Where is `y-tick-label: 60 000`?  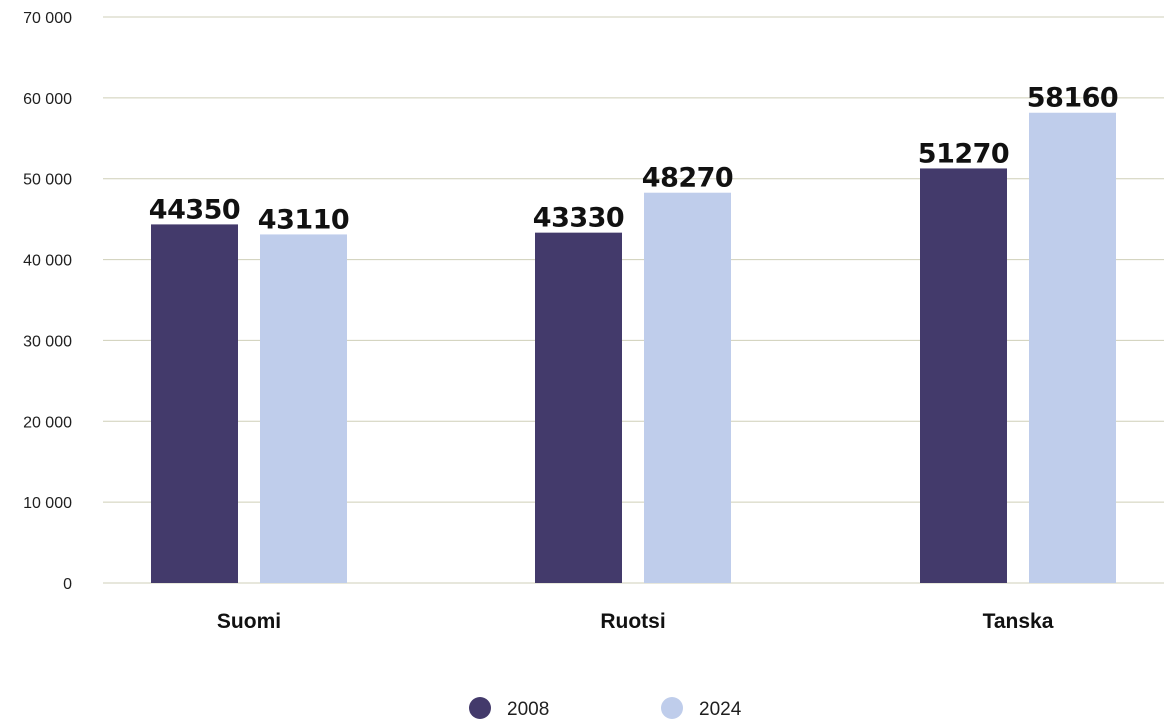 y-tick-label: 60 000 is located at coordinates (47, 99).